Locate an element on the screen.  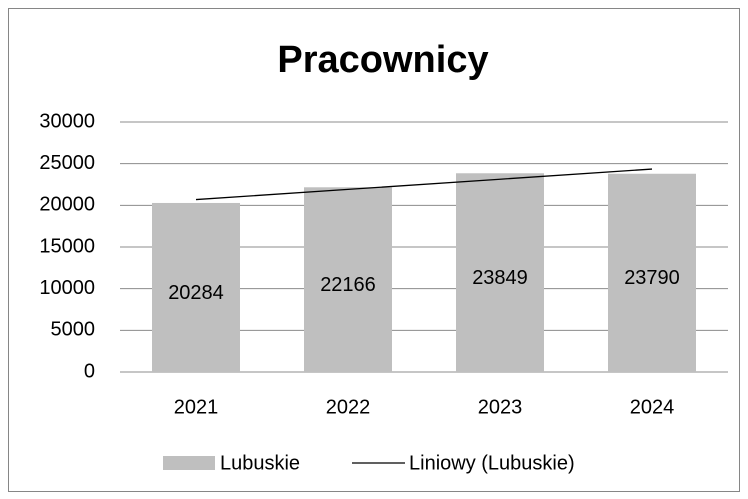
data-label: 23849 is located at coordinates (500, 278).